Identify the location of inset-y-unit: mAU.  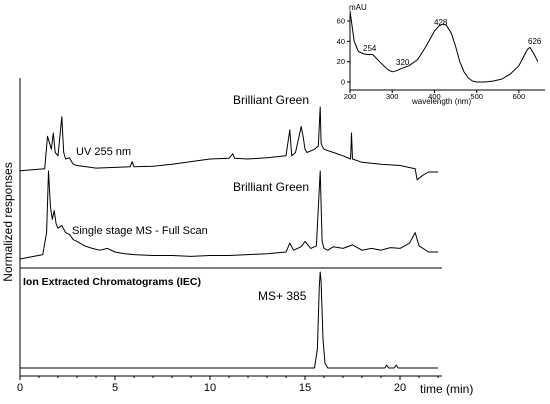
(358, 7).